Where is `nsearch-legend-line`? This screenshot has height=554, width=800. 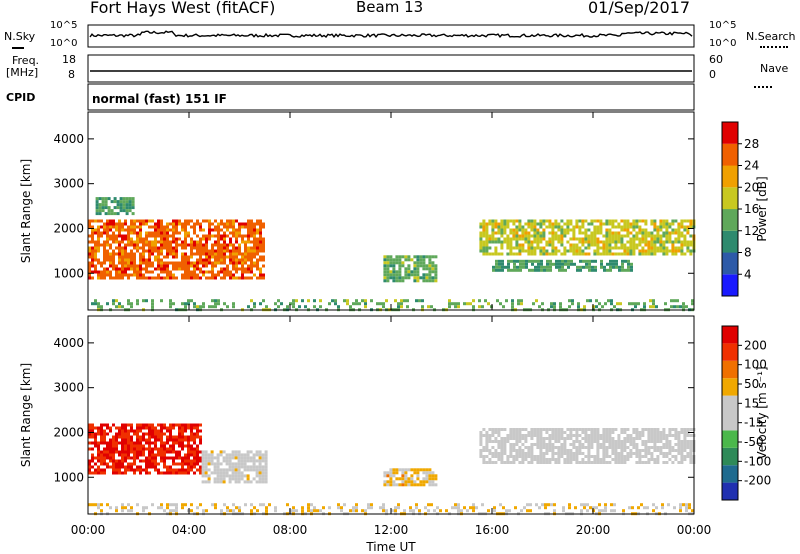 nsearch-legend-line is located at coordinates (774, 47).